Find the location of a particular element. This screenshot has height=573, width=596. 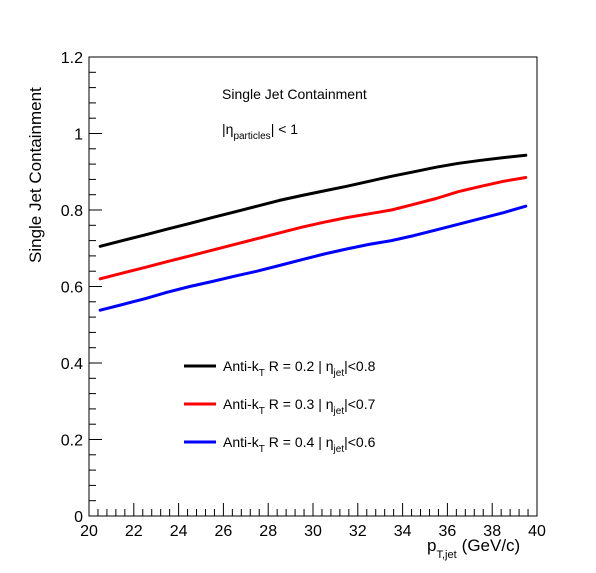

x-tick-label: 28 is located at coordinates (268, 531).